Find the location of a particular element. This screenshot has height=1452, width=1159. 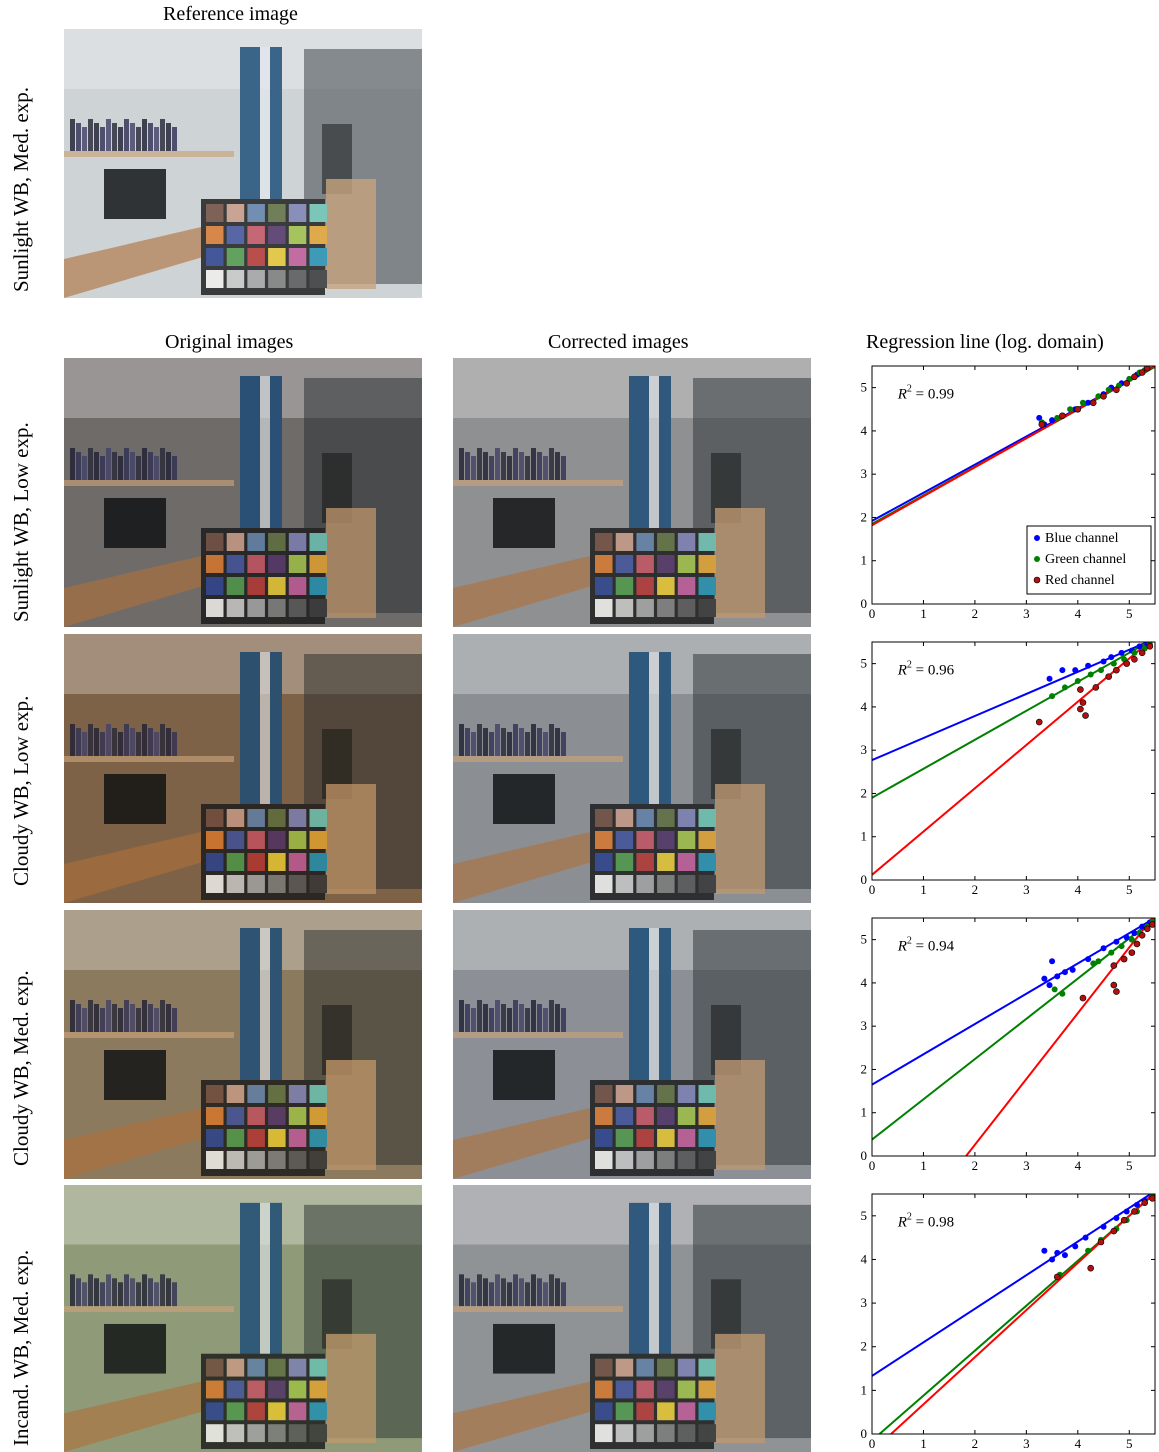

x-tick-label: 5 is located at coordinates (1129, 613).